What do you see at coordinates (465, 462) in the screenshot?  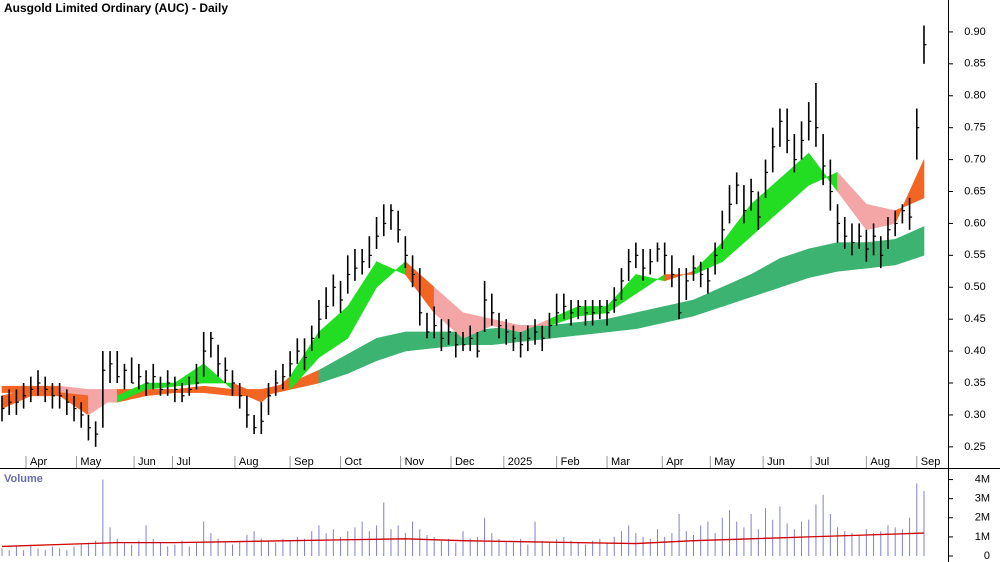 I see `x-tick-label: Dec` at bounding box center [465, 462].